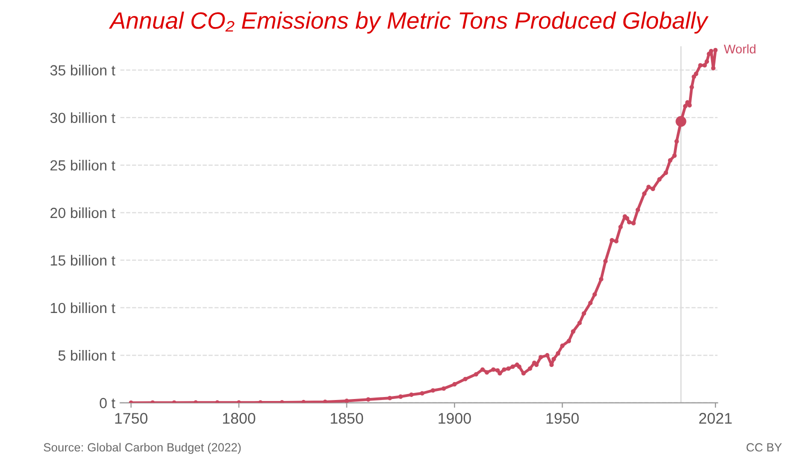  What do you see at coordinates (740, 49) in the screenshot?
I see `series-label: World` at bounding box center [740, 49].